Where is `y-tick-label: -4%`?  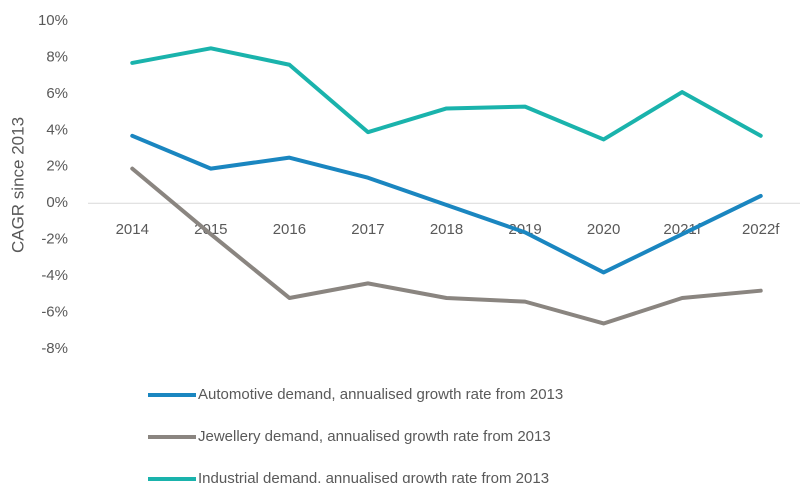
y-tick-label: -4% is located at coordinates (54, 275).